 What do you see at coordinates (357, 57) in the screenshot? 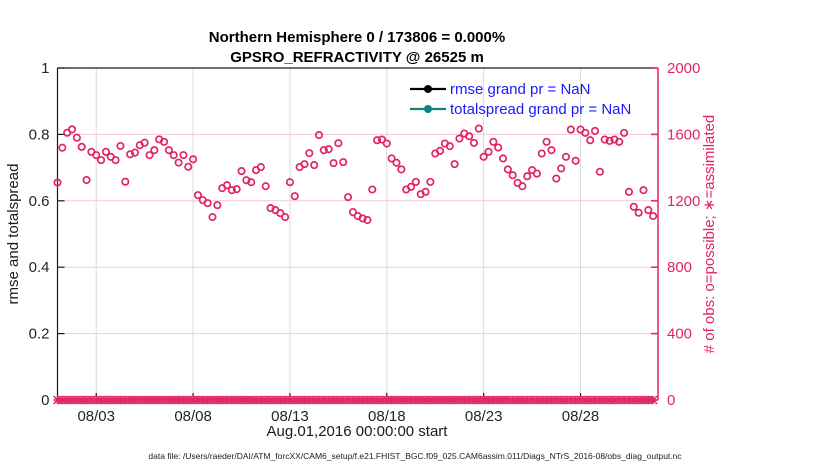
I see `plot-title-line2: GPSRO_REFRACTIVITY @ 26525 m` at bounding box center [357, 57].